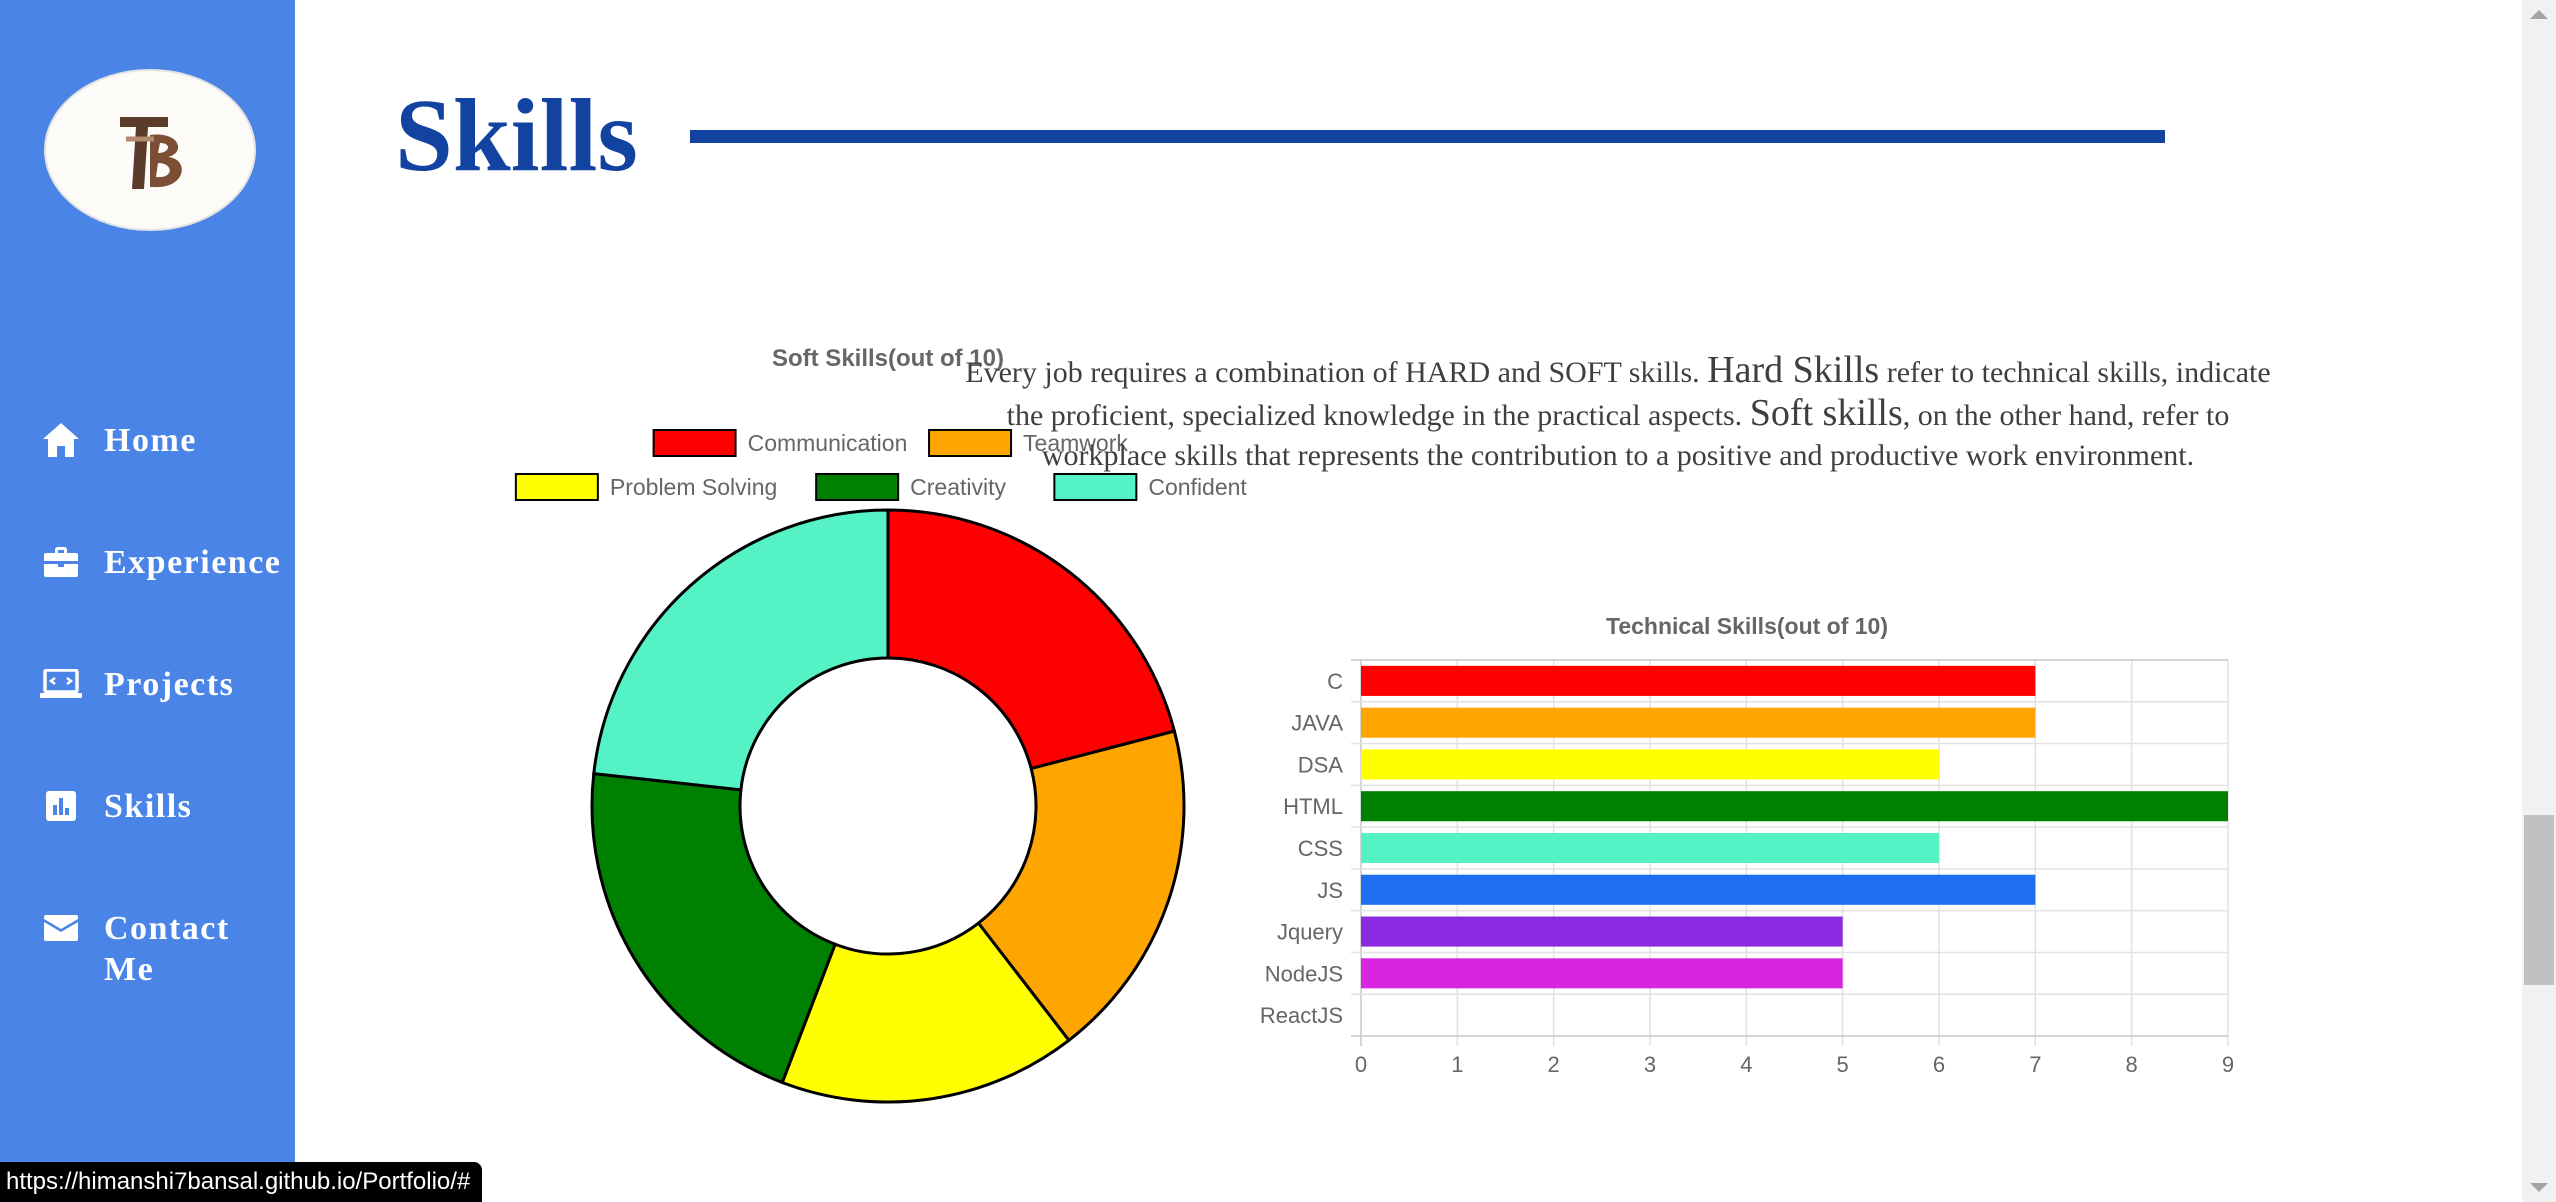  I want to click on bar-css, so click(1650, 848).